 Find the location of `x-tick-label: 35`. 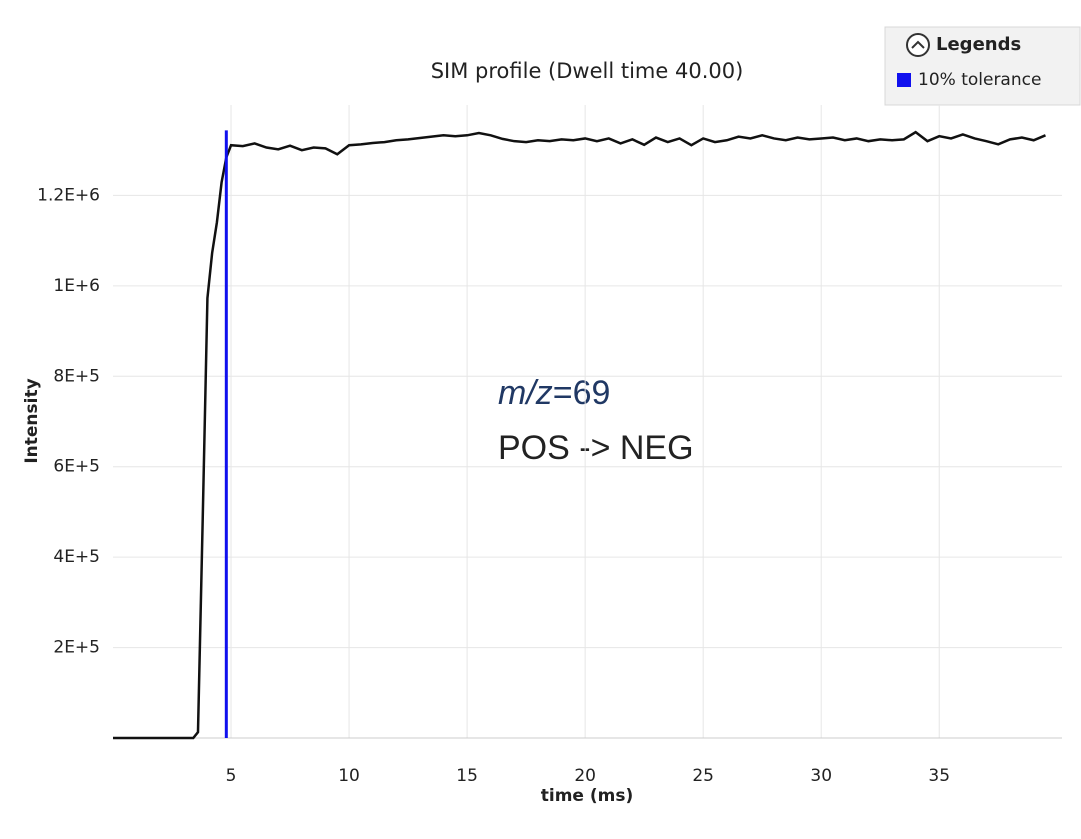

x-tick-label: 35 is located at coordinates (939, 776).